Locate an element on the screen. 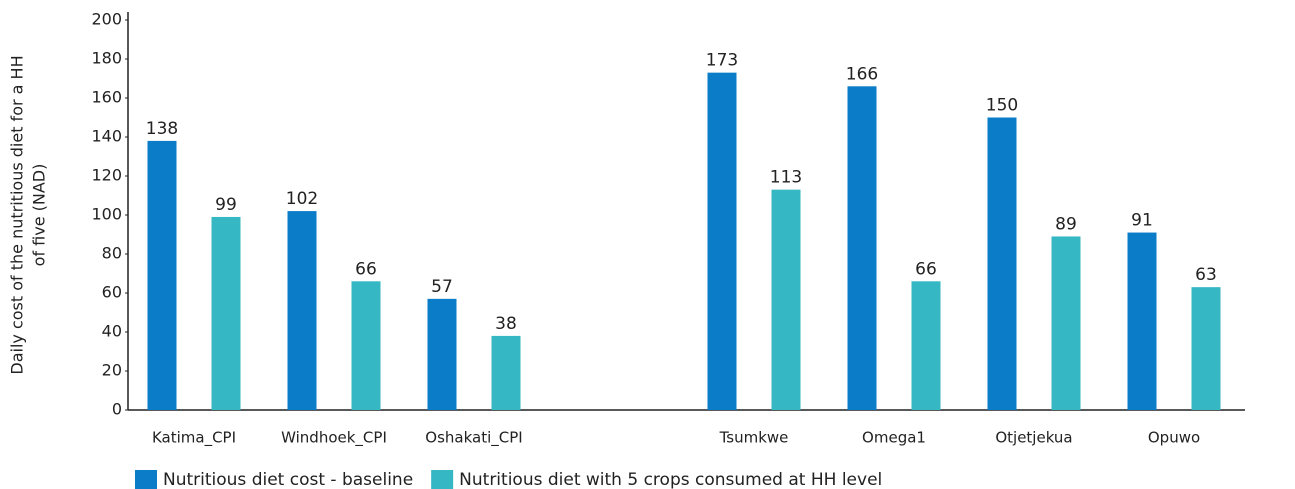  x-tick-label: Otjetjekua is located at coordinates (1033, 438).